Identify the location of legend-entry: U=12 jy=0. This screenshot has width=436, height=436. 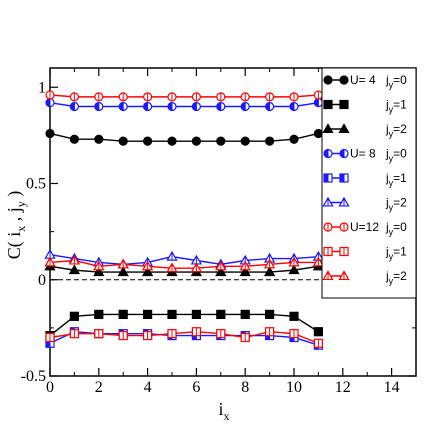
(365, 228).